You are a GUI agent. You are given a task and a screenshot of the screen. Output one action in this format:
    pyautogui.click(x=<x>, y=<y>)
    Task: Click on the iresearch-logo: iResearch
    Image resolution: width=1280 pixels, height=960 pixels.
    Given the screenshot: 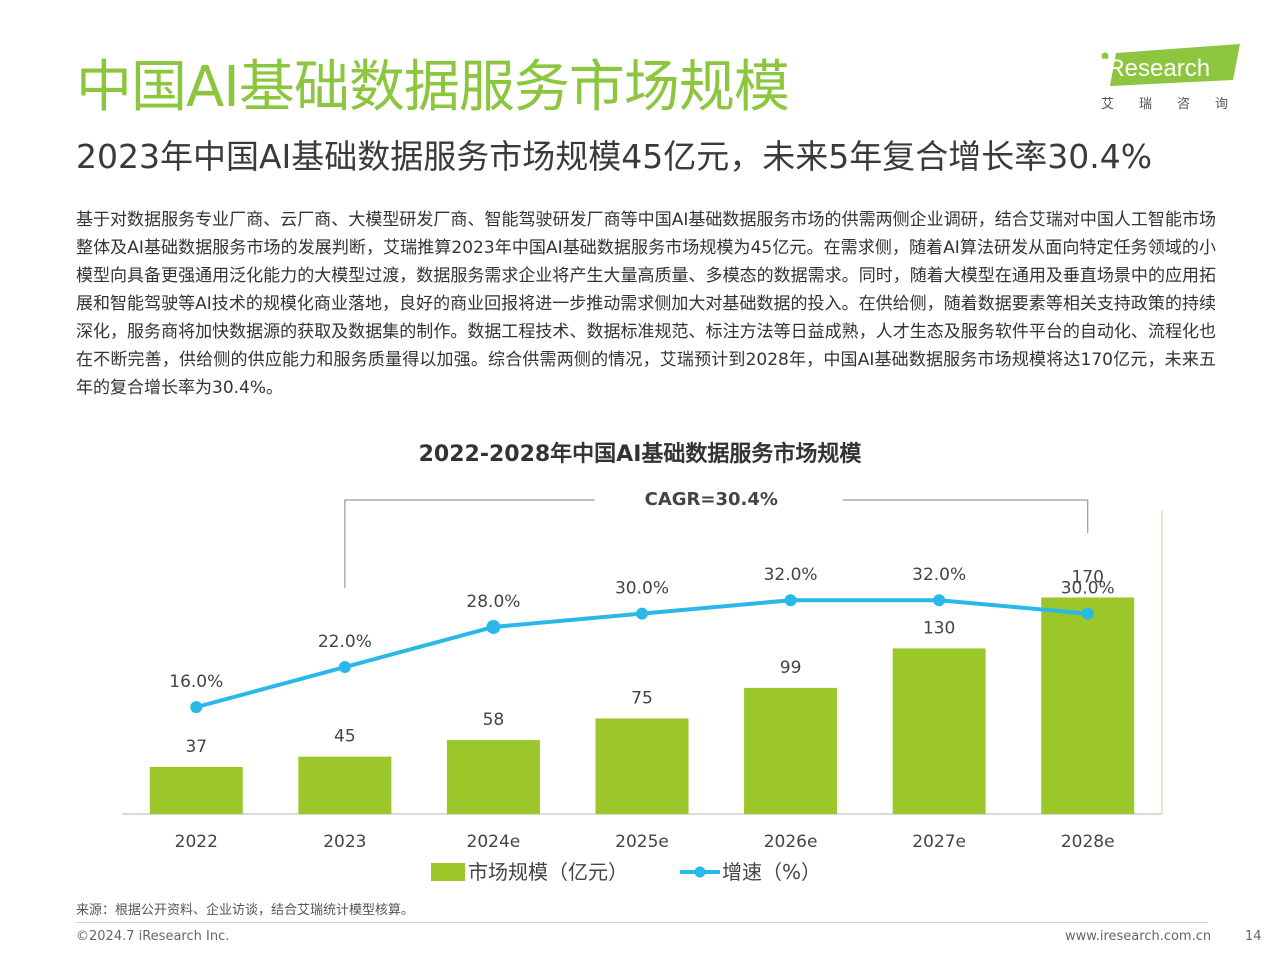 What is the action you would take?
    pyautogui.click(x=1170, y=65)
    